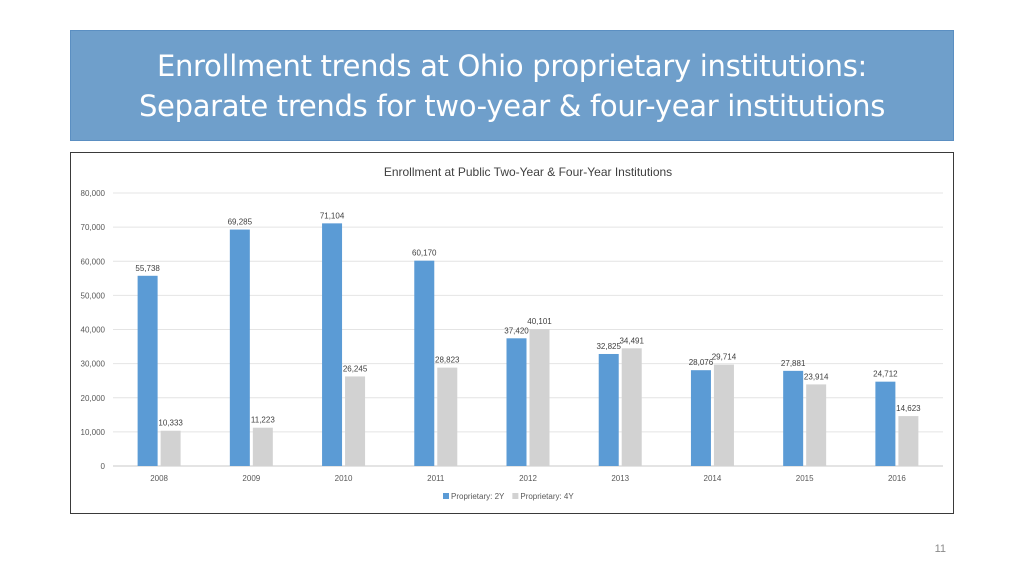  I want to click on data-label-2y: 37,420, so click(516, 330).